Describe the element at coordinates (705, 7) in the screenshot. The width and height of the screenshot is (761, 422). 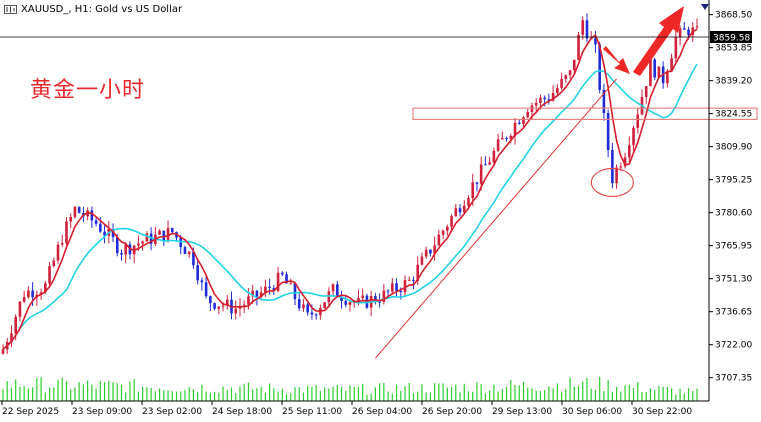
I see `scroll-marker-icon` at that location.